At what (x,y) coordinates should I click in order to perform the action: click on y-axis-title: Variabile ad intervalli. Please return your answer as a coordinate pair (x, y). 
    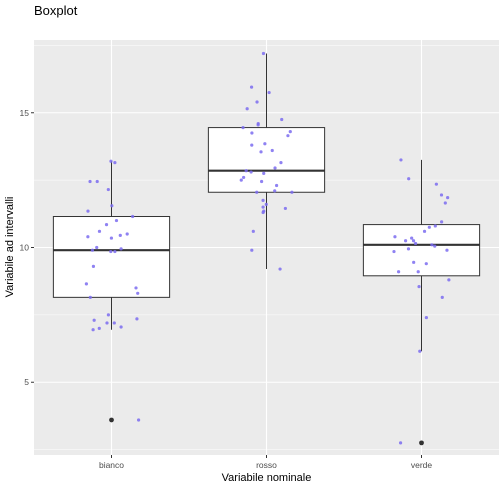
    Looking at the image, I should click on (10, 247).